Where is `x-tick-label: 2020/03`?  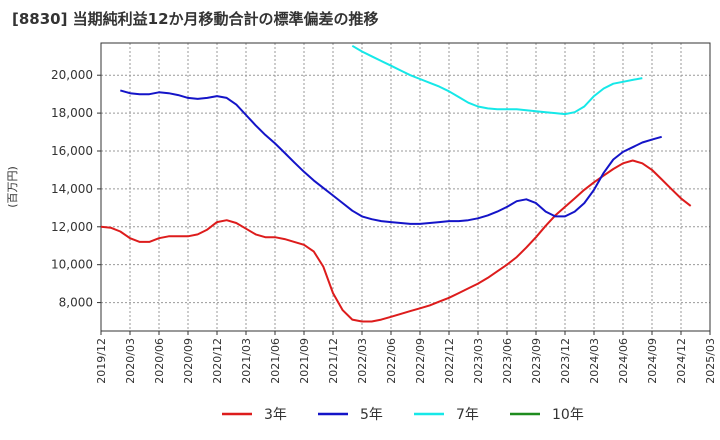 x-tick-label: 2020/03 is located at coordinates (130, 361).